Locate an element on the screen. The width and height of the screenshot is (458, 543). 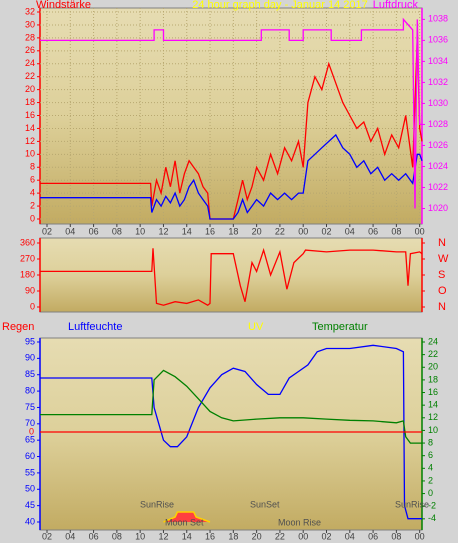
y-axis-label: Luftfeuchte is located at coordinates (95, 327).